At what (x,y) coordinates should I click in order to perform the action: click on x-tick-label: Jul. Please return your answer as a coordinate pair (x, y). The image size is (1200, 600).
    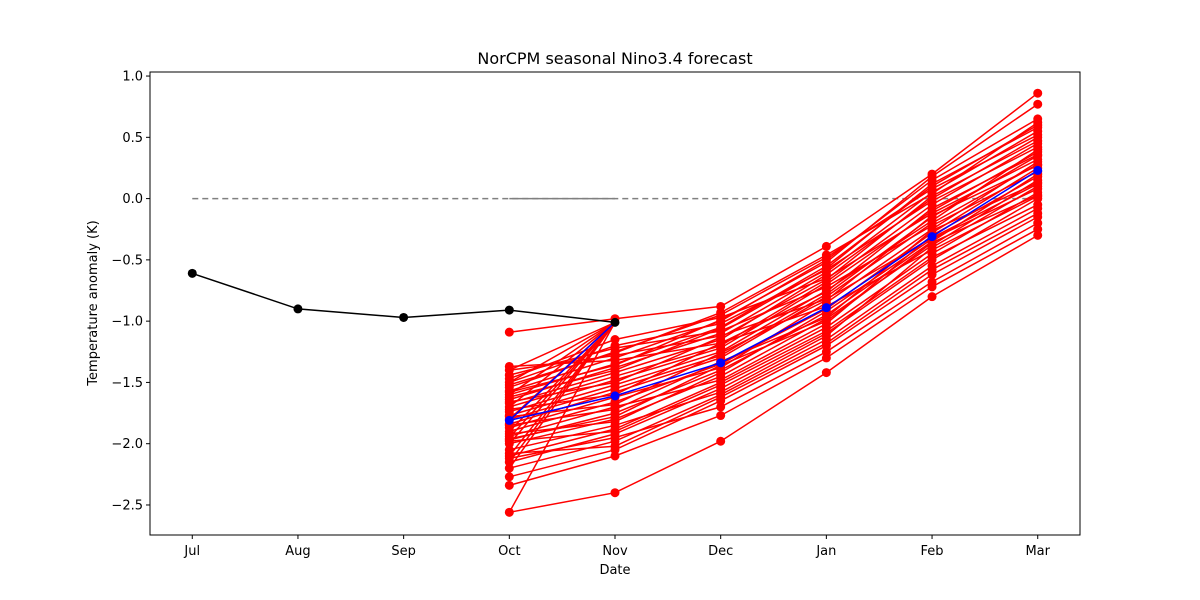
    Looking at the image, I should click on (191, 551).